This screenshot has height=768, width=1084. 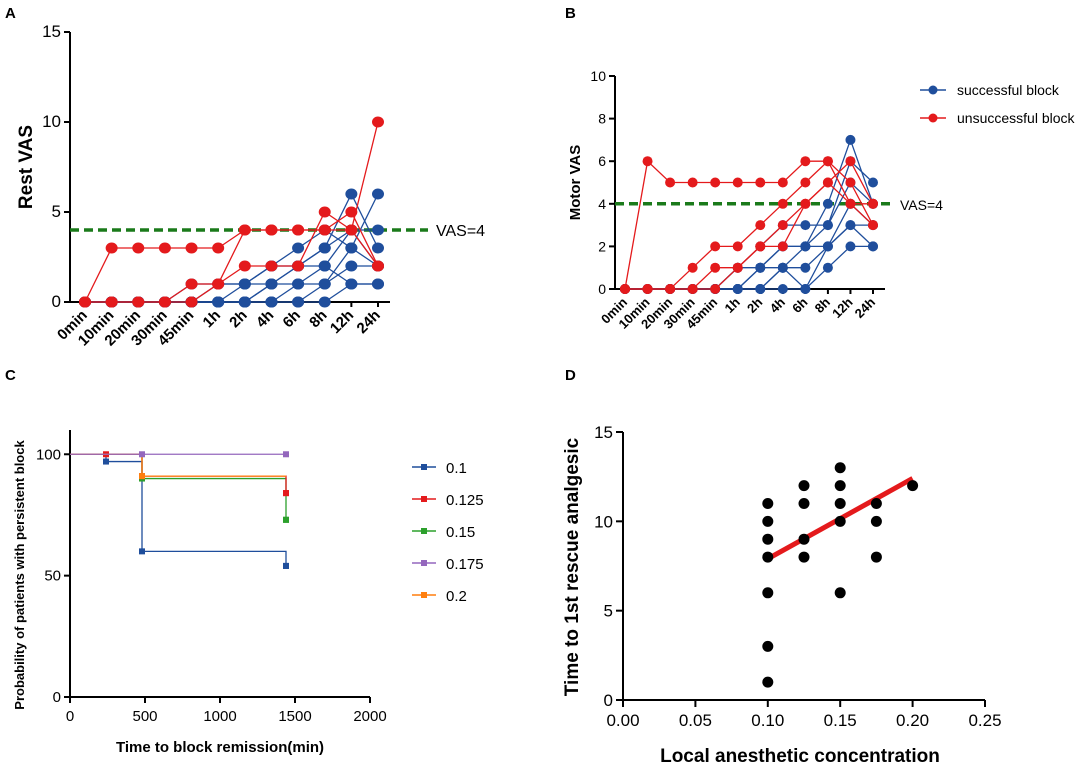 I want to click on y-tick-label: 8, so click(x=602, y=119).